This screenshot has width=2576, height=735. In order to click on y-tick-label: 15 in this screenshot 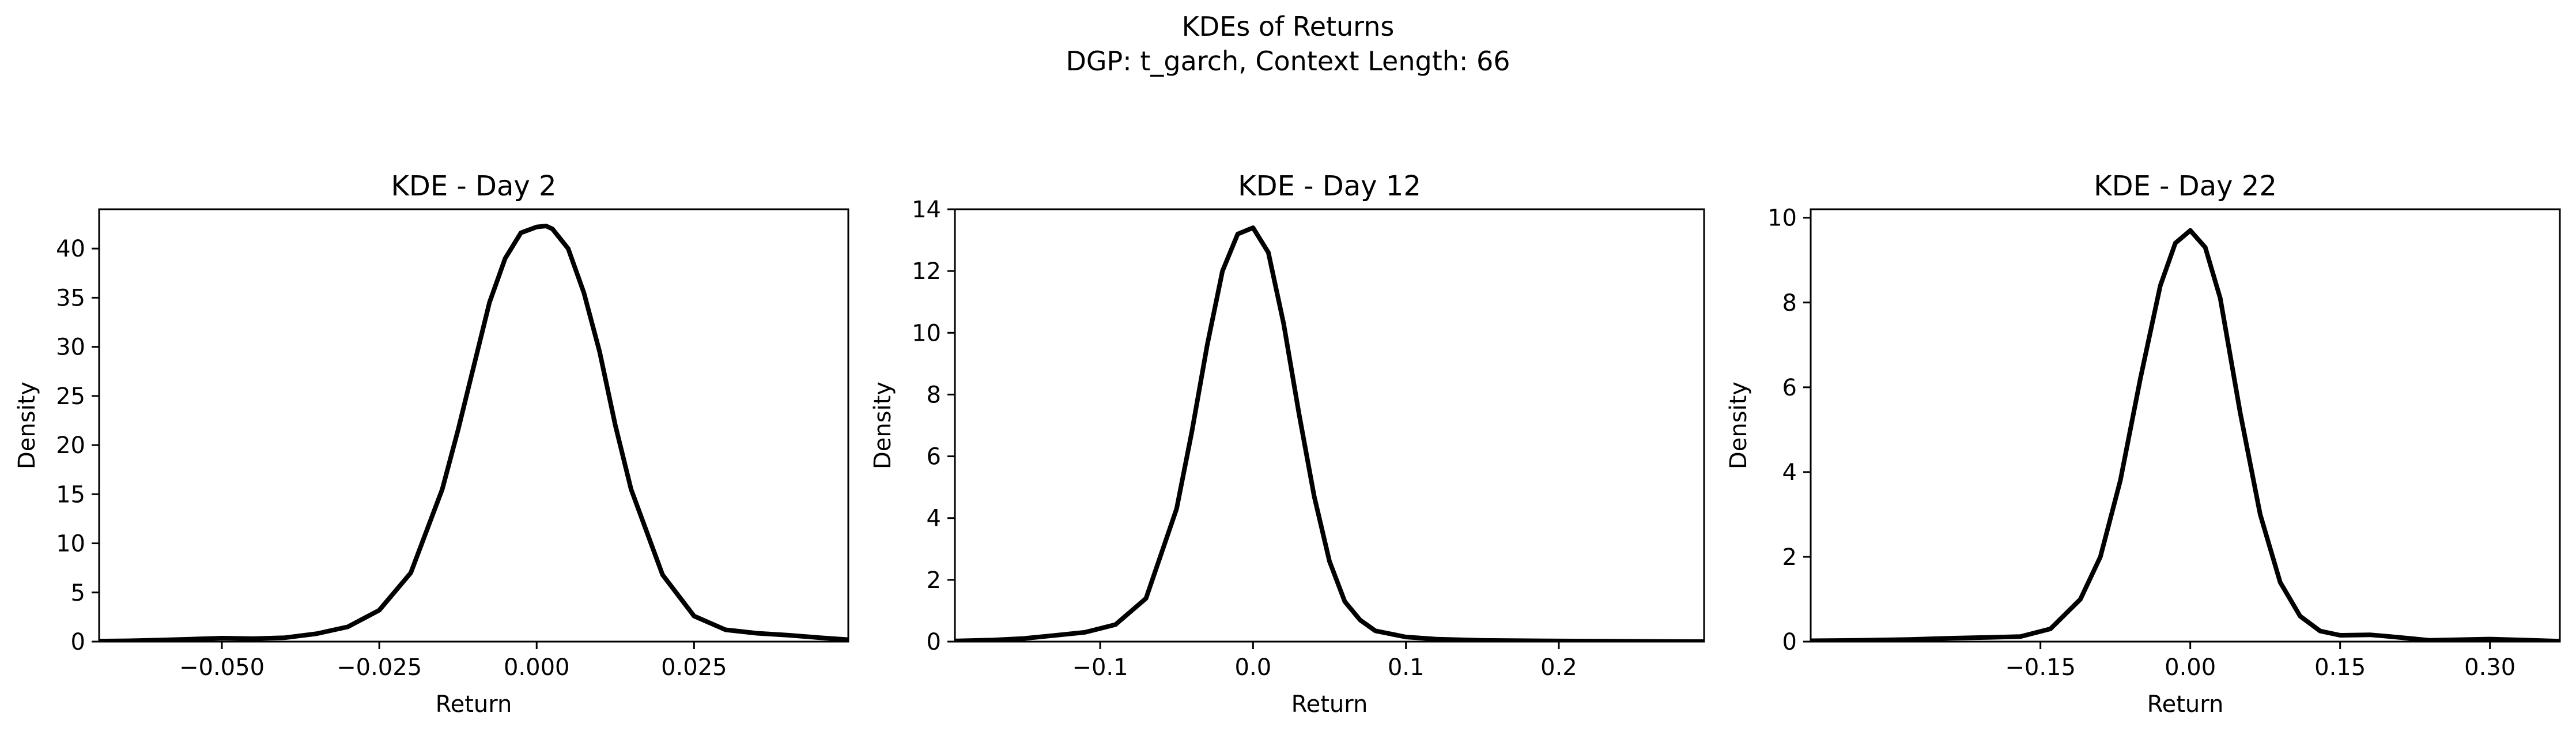, I will do `click(70, 494)`.